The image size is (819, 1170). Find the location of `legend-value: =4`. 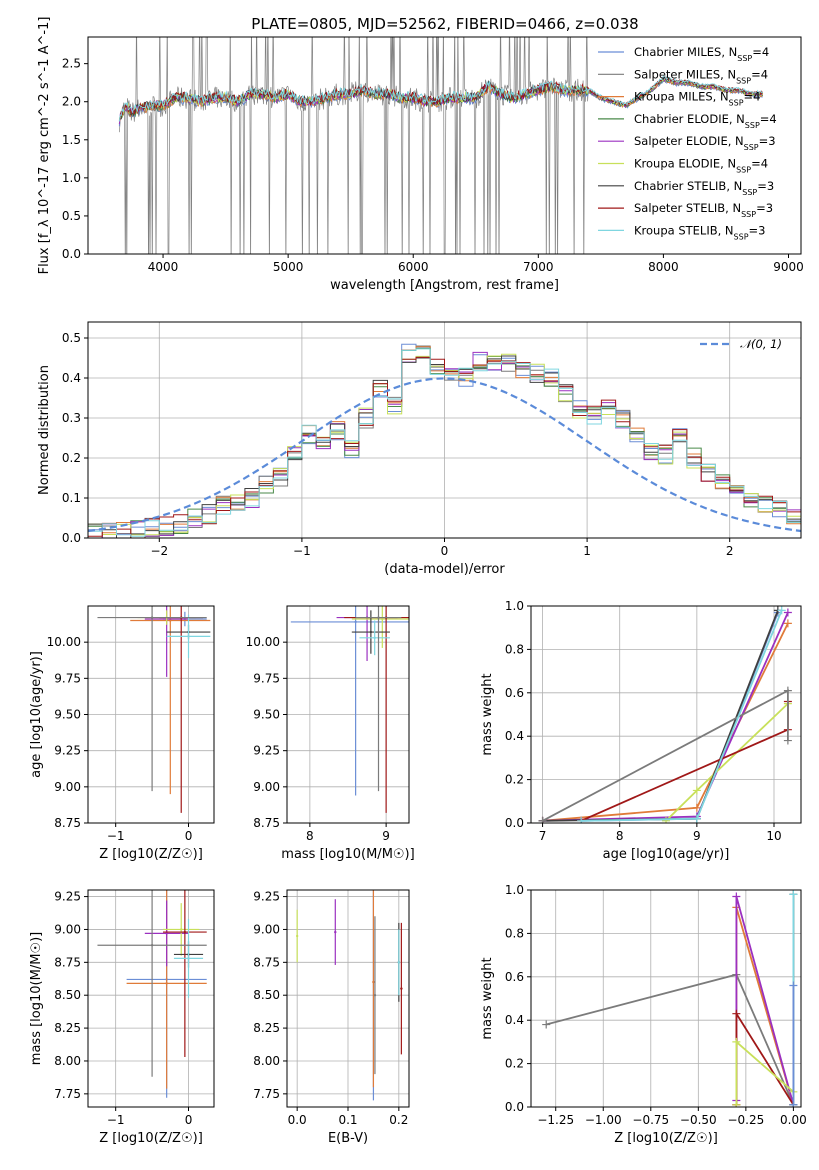

legend-value: =4 is located at coordinates (768, 119).